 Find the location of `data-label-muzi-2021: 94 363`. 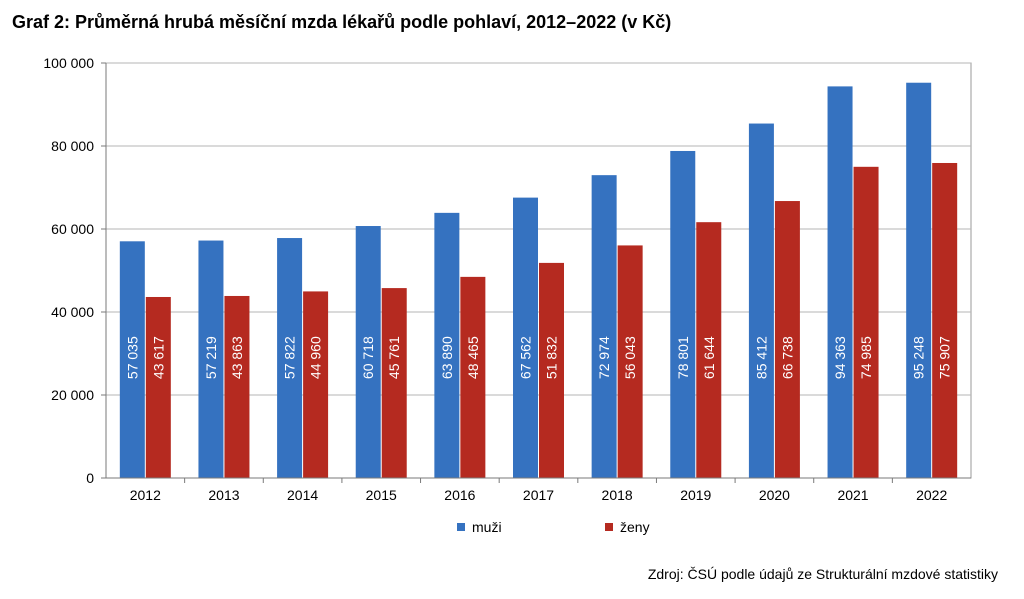

data-label-muzi-2021: 94 363 is located at coordinates (840, 357).